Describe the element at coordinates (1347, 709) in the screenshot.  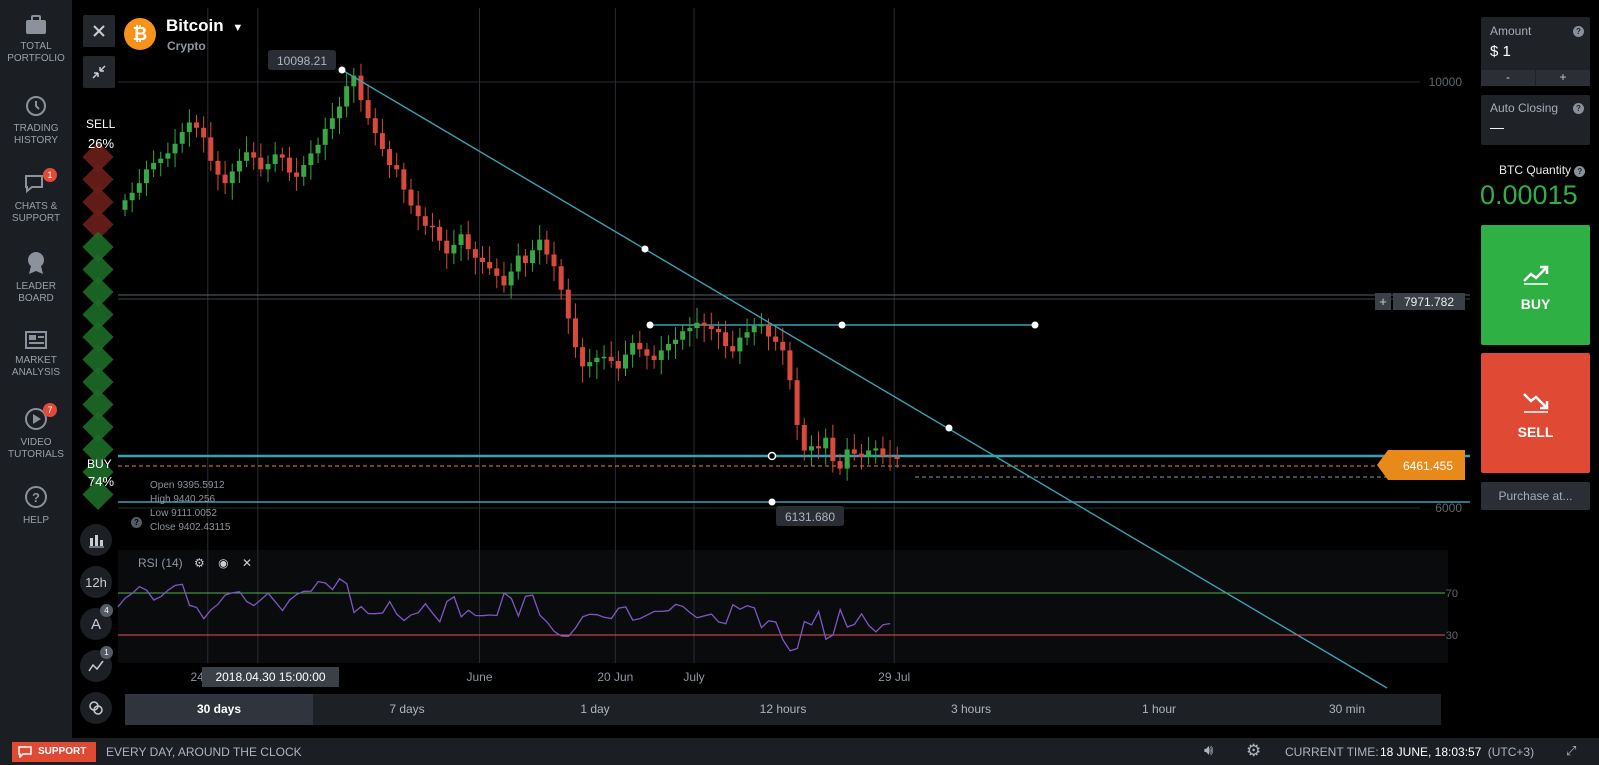
I see `timeframe-30-min: 30 min` at that location.